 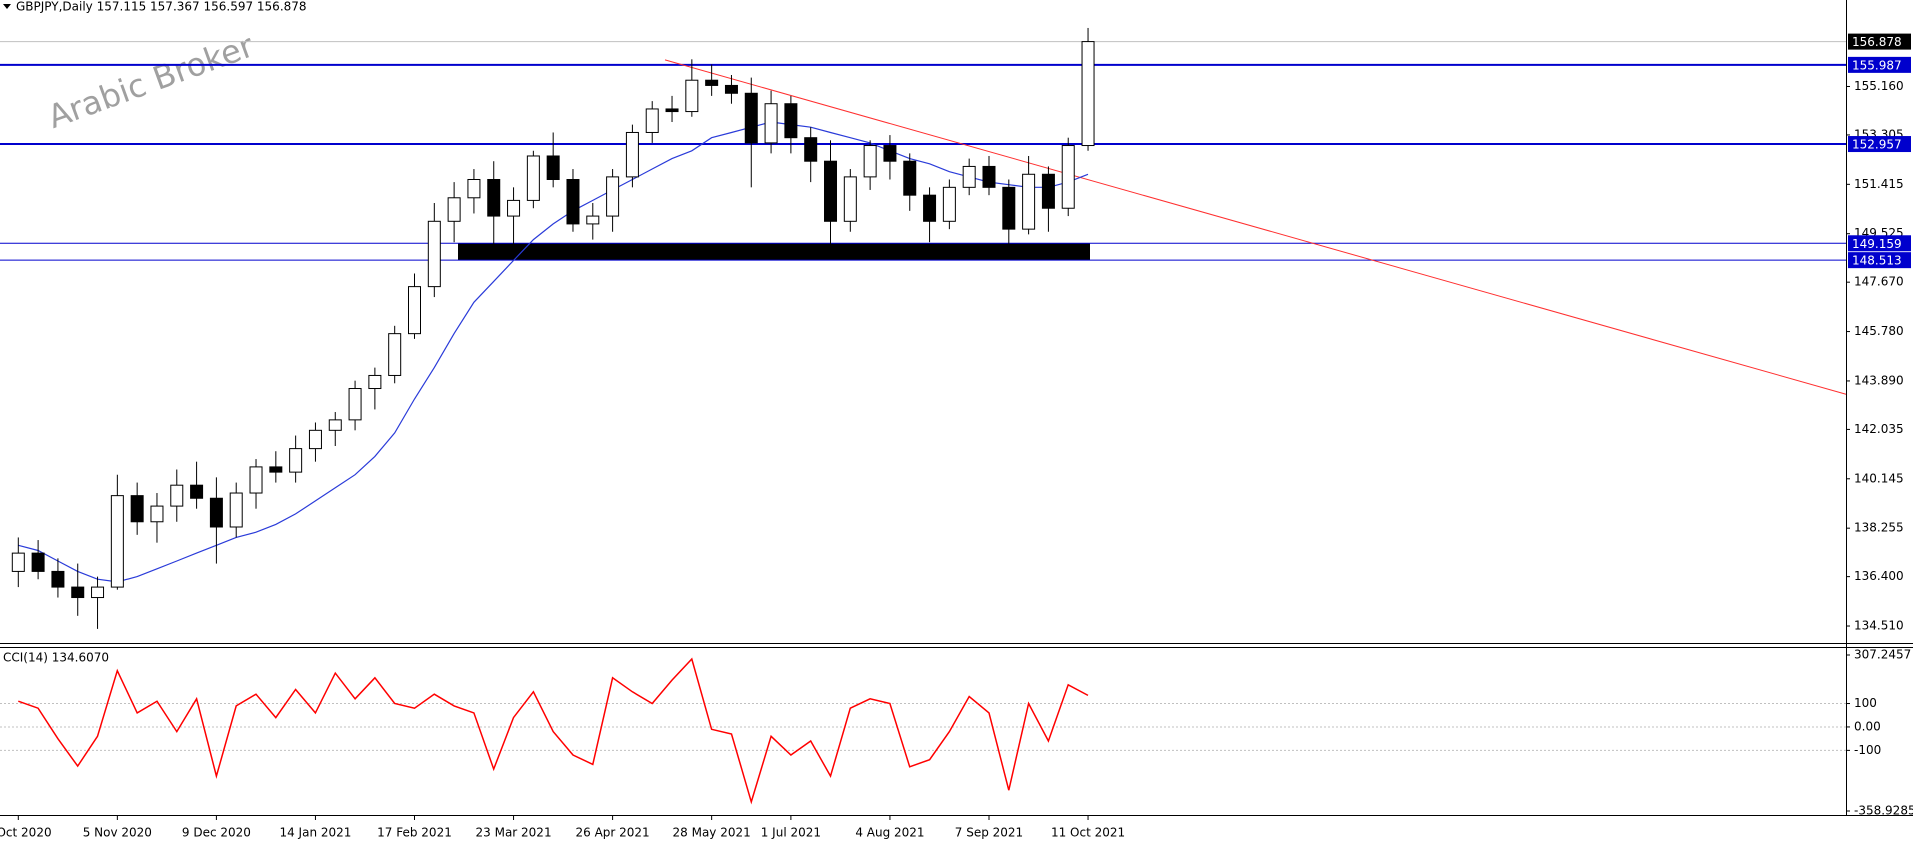 I want to click on y-tick-label: 140.145, so click(x=1879, y=478).